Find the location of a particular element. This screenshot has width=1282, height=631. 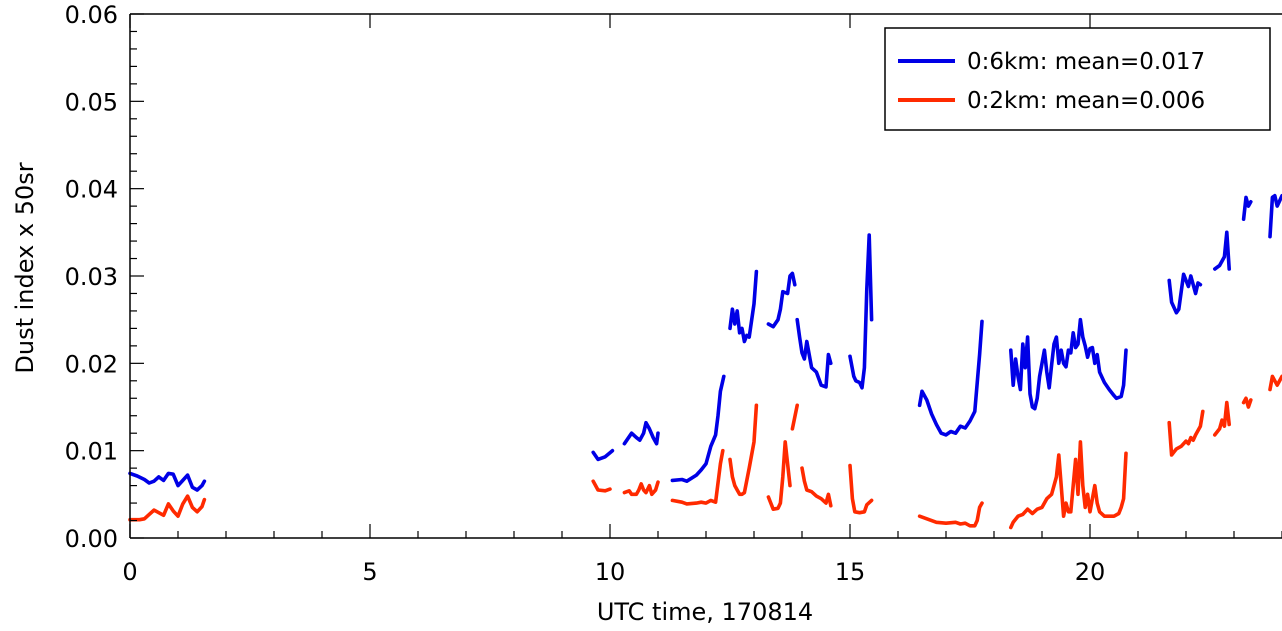

y-tick-label: 0.05 is located at coordinates (91, 102).